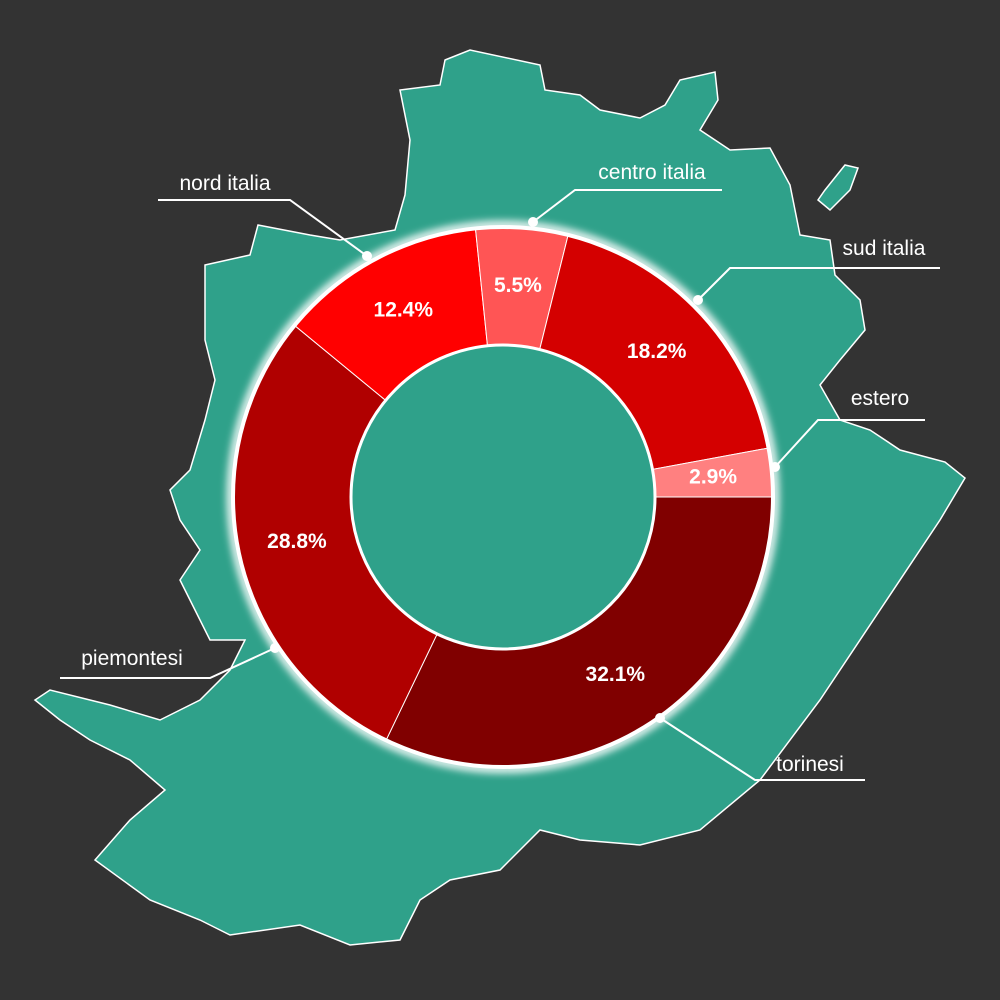  I want to click on category-label: estero, so click(880, 398).